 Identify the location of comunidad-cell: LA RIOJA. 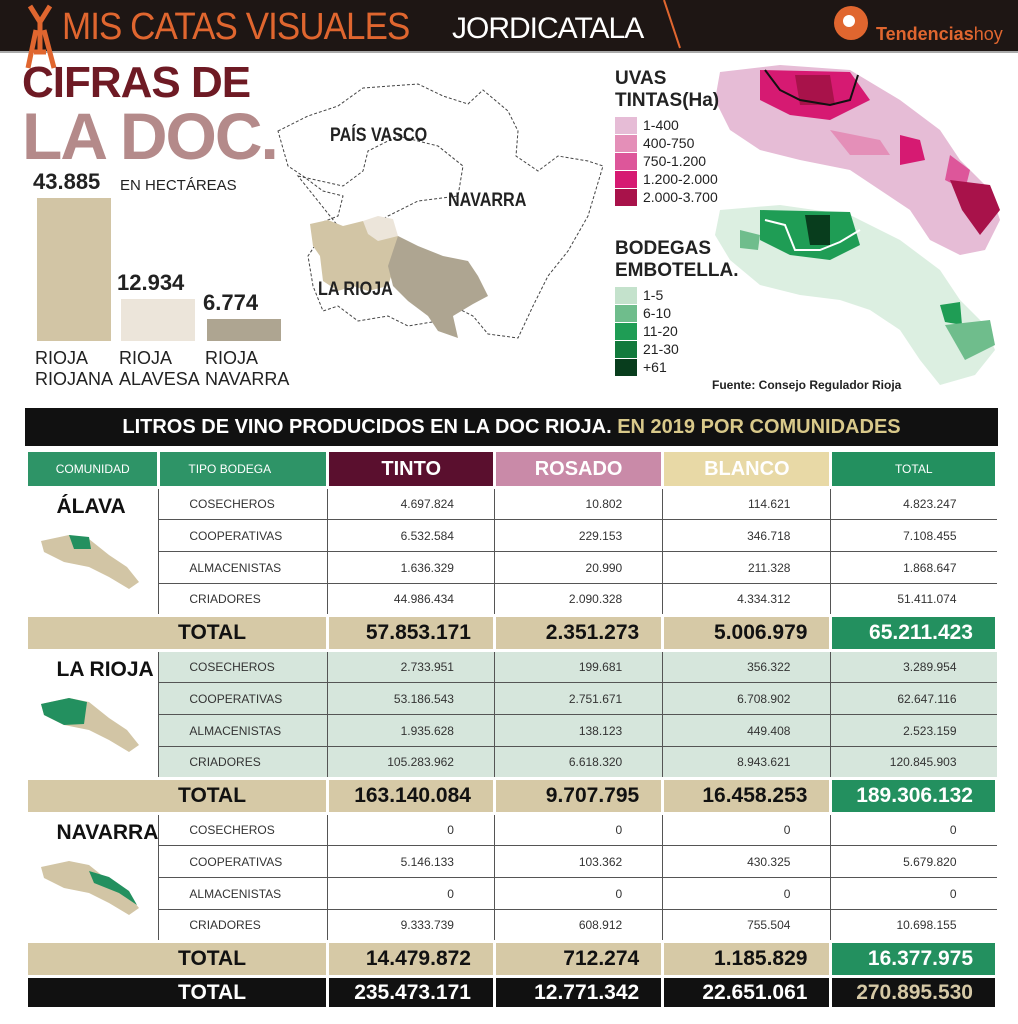
(93, 715).